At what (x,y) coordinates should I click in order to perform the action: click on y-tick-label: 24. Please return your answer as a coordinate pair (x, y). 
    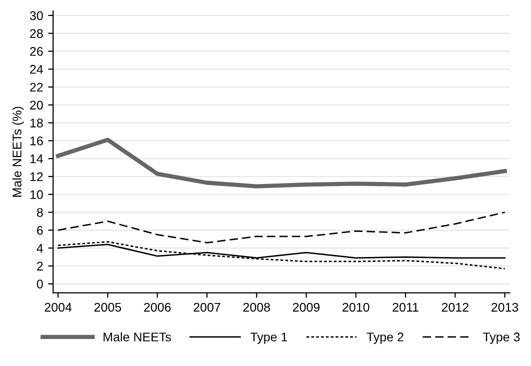
    Looking at the image, I should click on (37, 69).